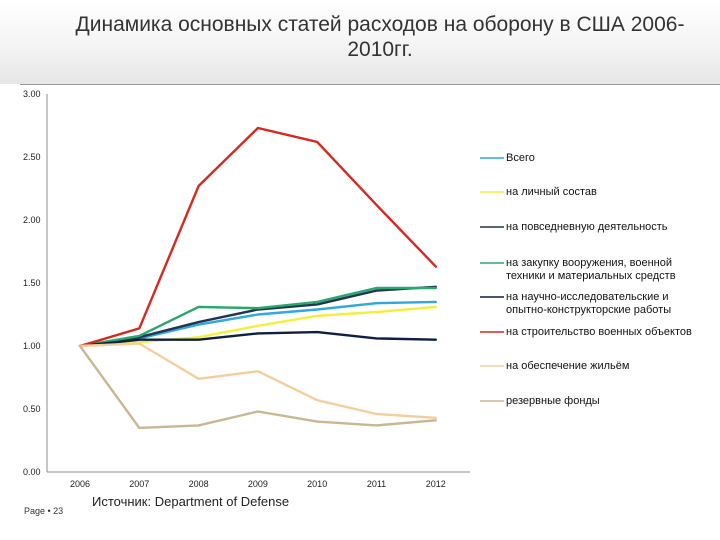 The width and height of the screenshot is (720, 540). I want to click on legend-label: на повседневную деятельность, so click(587, 227).